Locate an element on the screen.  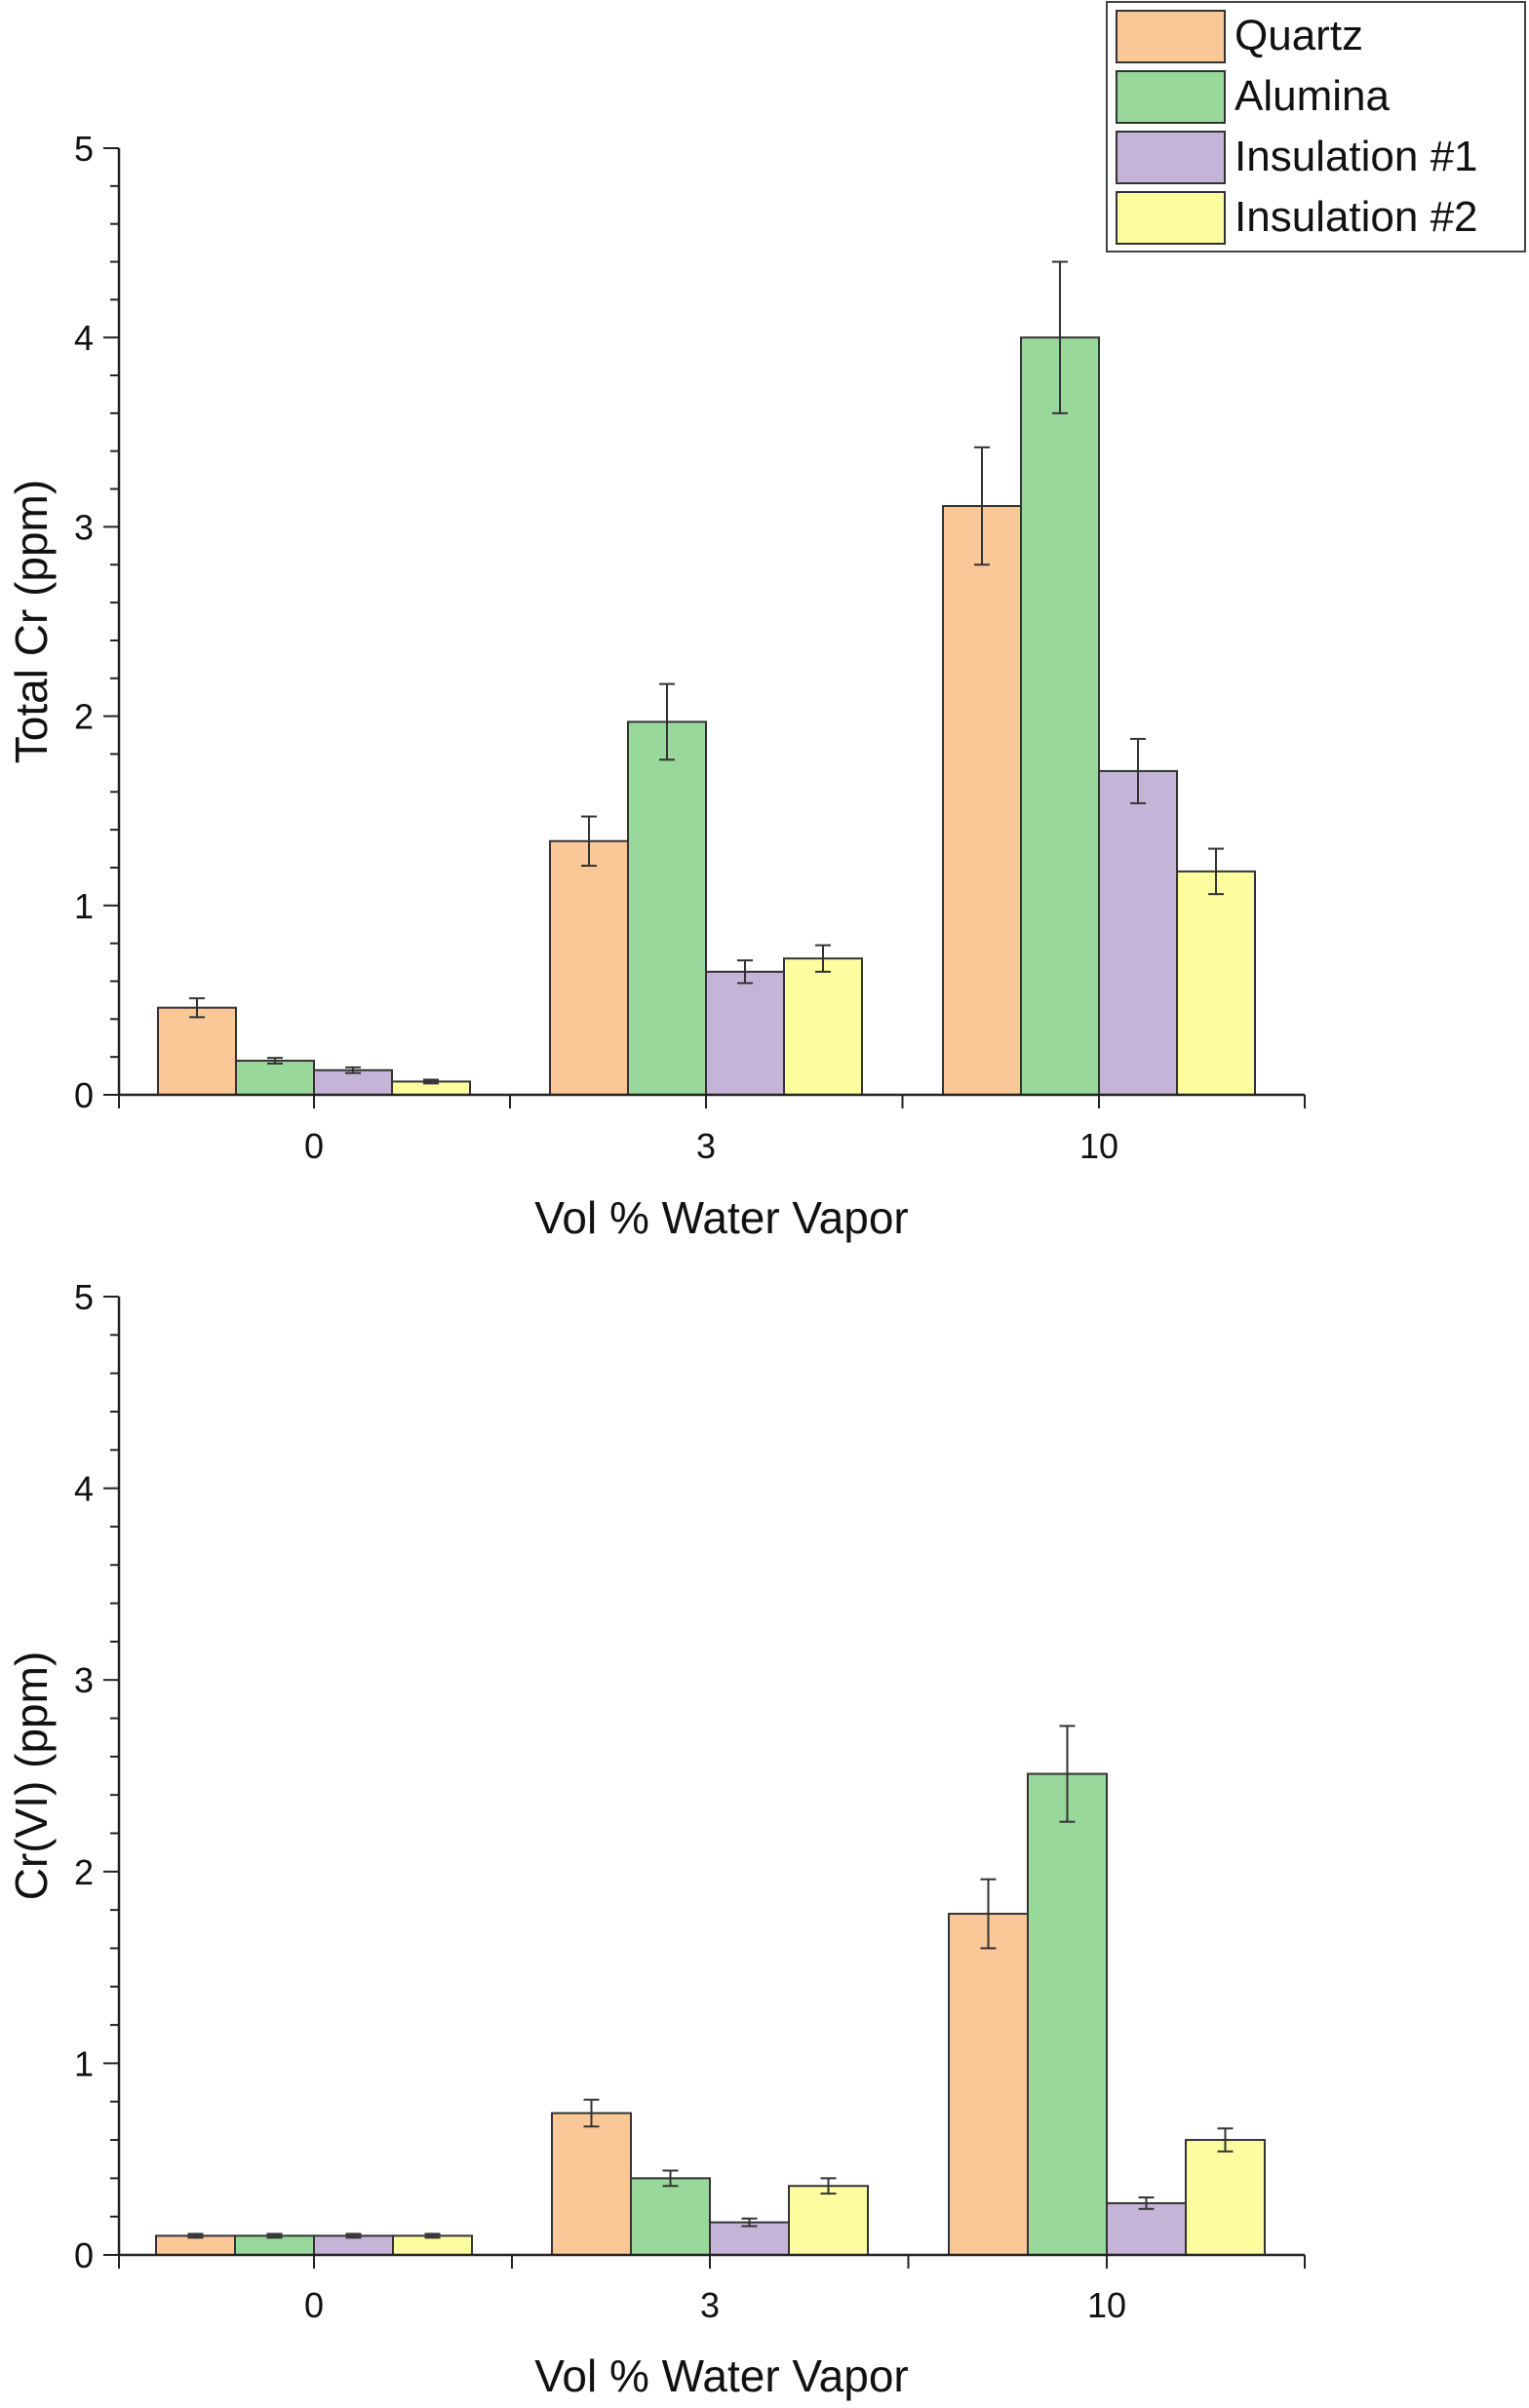
legend-label: Alumina is located at coordinates (1312, 96).